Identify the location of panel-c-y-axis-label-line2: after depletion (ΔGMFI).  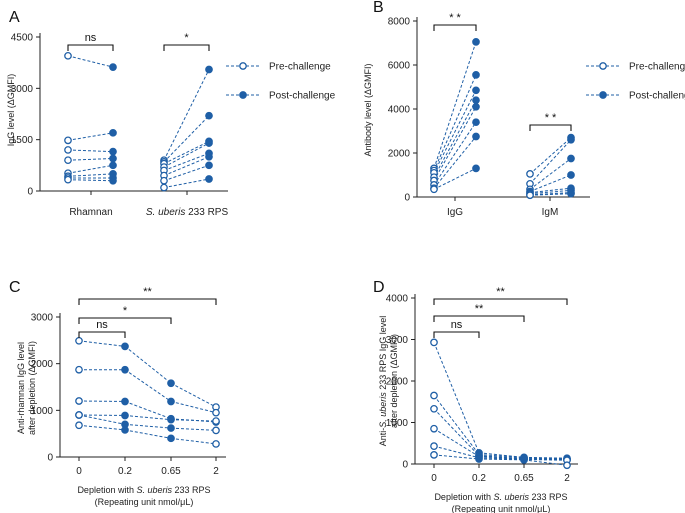
(32, 388).